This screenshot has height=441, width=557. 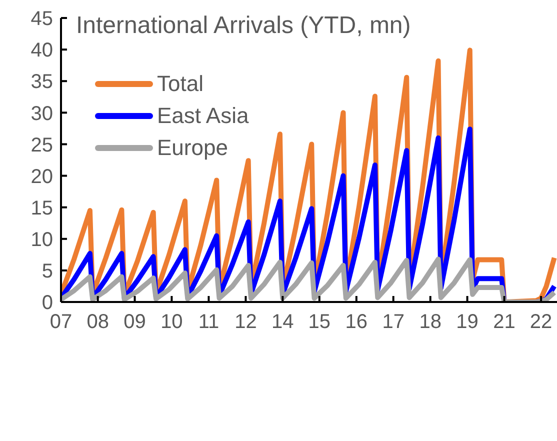 What do you see at coordinates (41, 177) in the screenshot?
I see `y-tick-label: 20` at bounding box center [41, 177].